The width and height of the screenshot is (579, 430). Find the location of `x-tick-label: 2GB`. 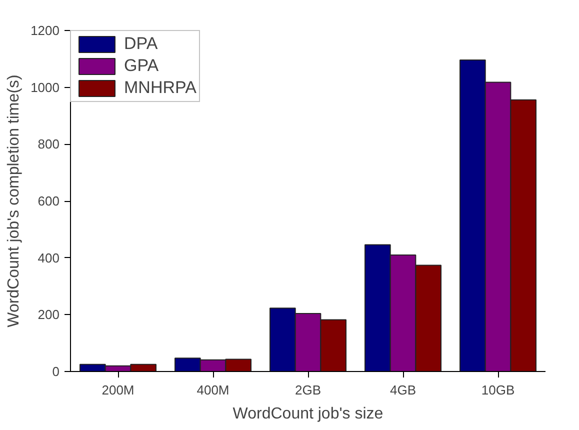

x-tick-label: 2GB is located at coordinates (308, 390).